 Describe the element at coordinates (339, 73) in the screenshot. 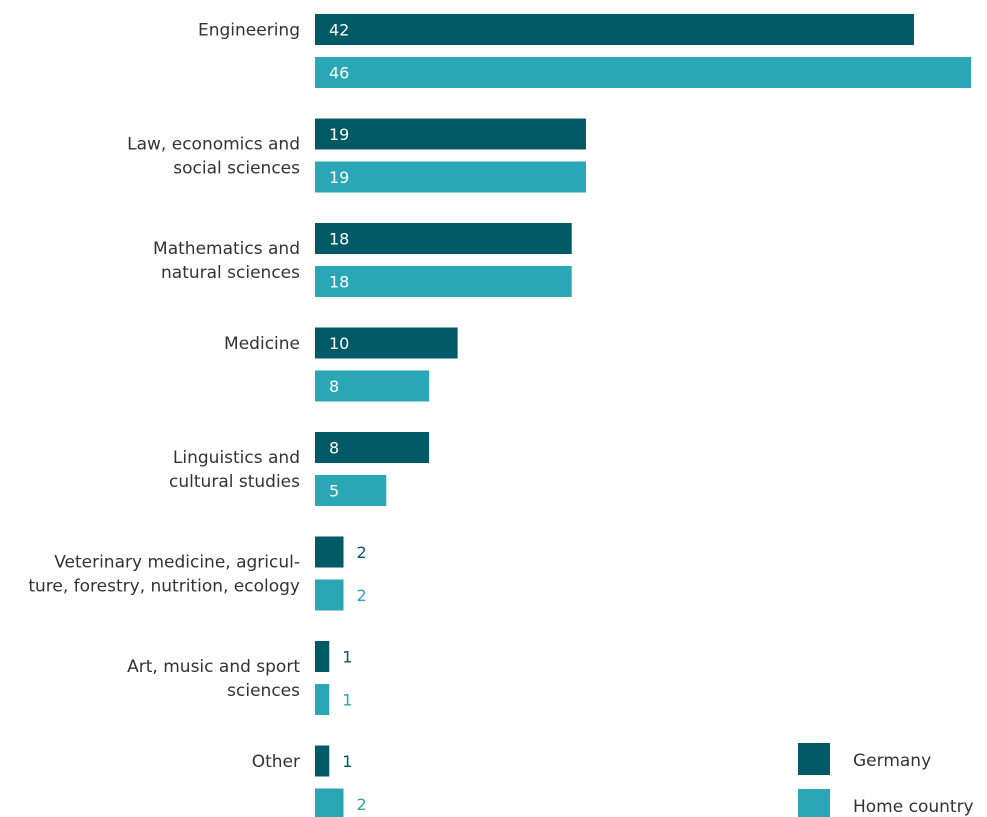

I see `data-label: 46` at that location.